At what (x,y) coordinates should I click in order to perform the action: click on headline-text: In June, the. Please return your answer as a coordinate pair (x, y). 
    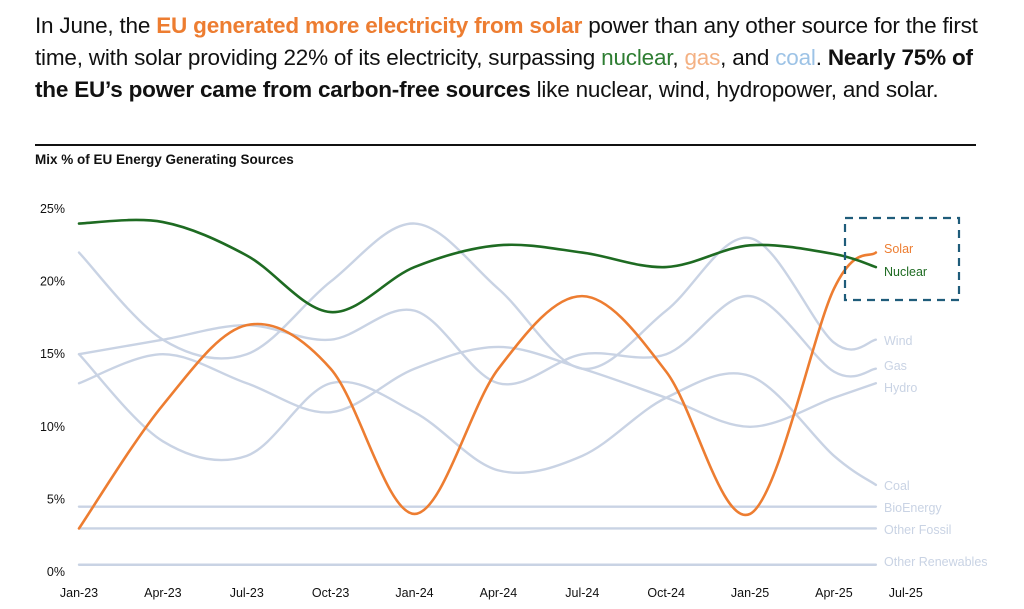
    Looking at the image, I should click on (96, 25).